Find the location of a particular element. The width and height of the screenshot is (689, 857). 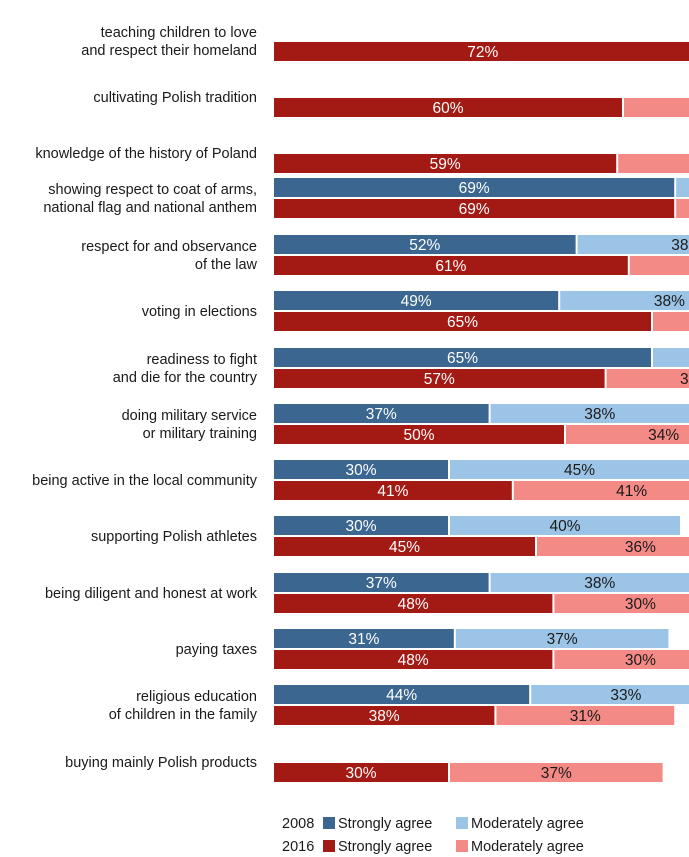

category-label: cultivating Polish tradition is located at coordinates (175, 98).